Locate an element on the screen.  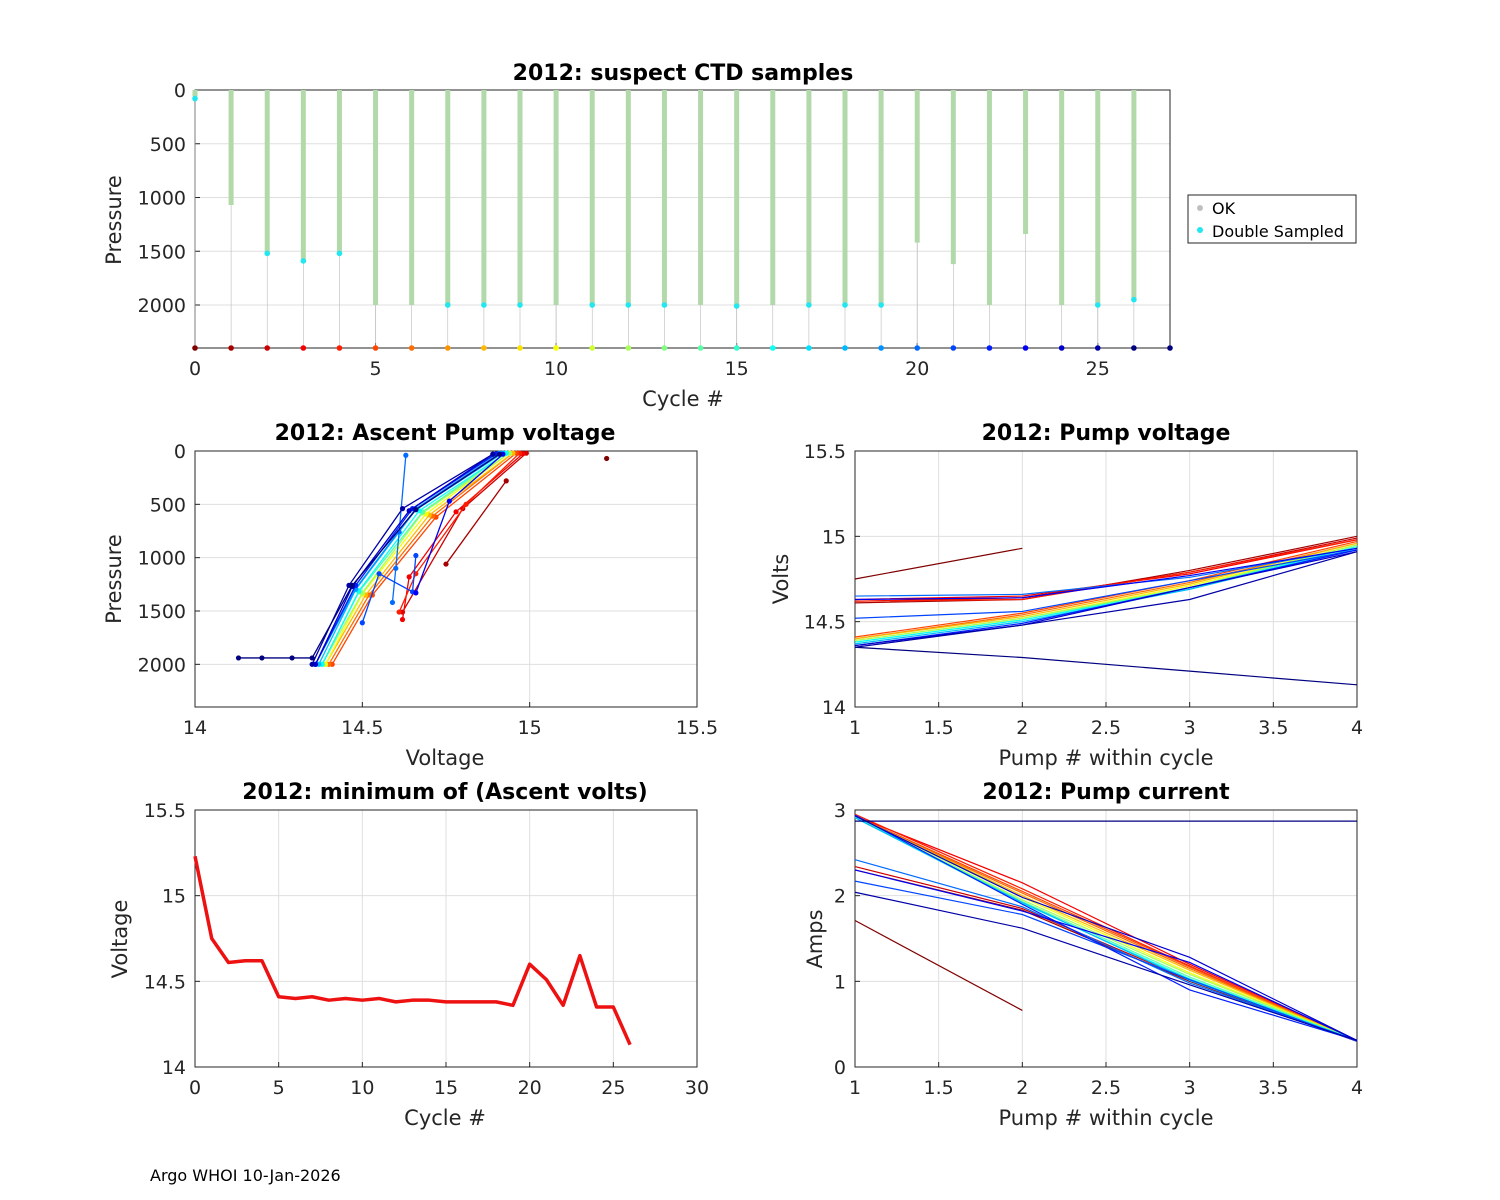
x-tick-label: 15 is located at coordinates (530, 728).